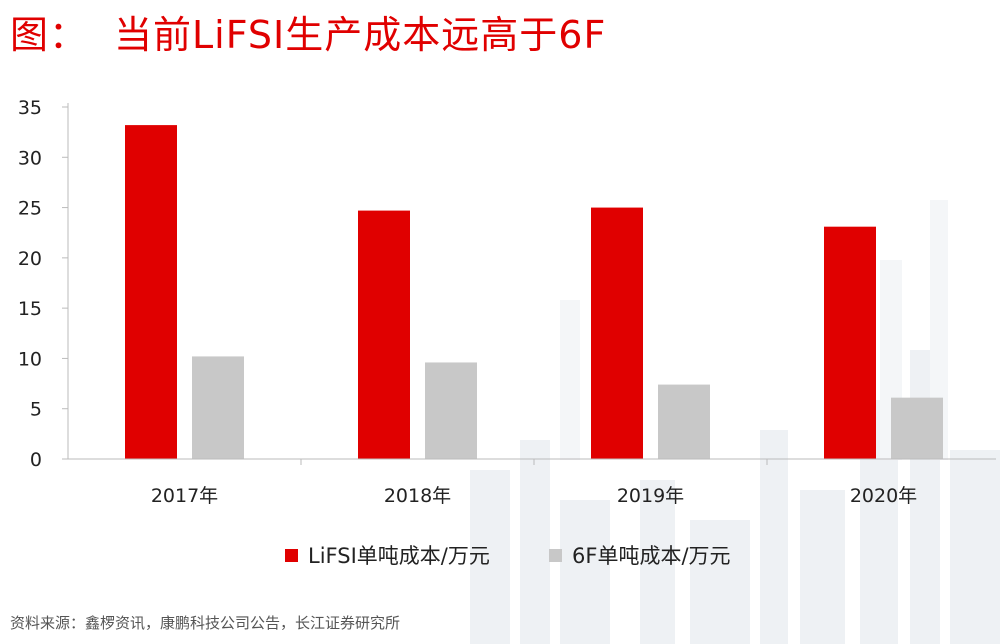  I want to click on legend-swatch-6f, so click(555, 555).